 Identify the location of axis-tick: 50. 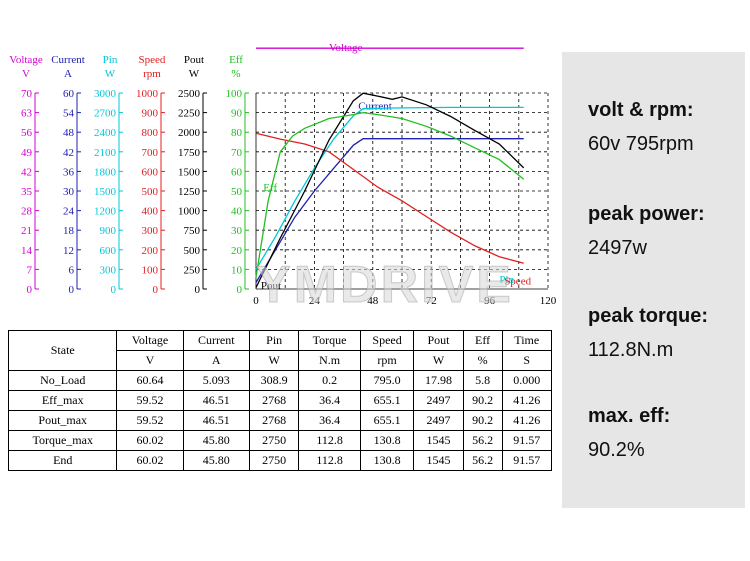
(237, 192).